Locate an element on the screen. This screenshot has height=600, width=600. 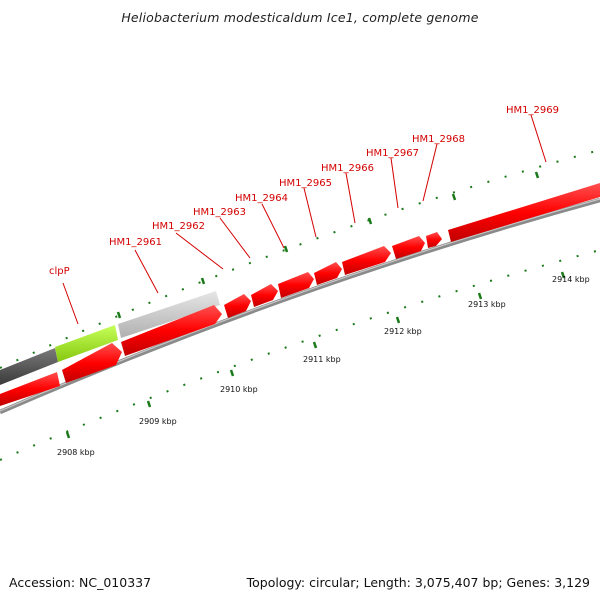
gene-label-hm1-2962: HM1_2962 is located at coordinates (178, 226).